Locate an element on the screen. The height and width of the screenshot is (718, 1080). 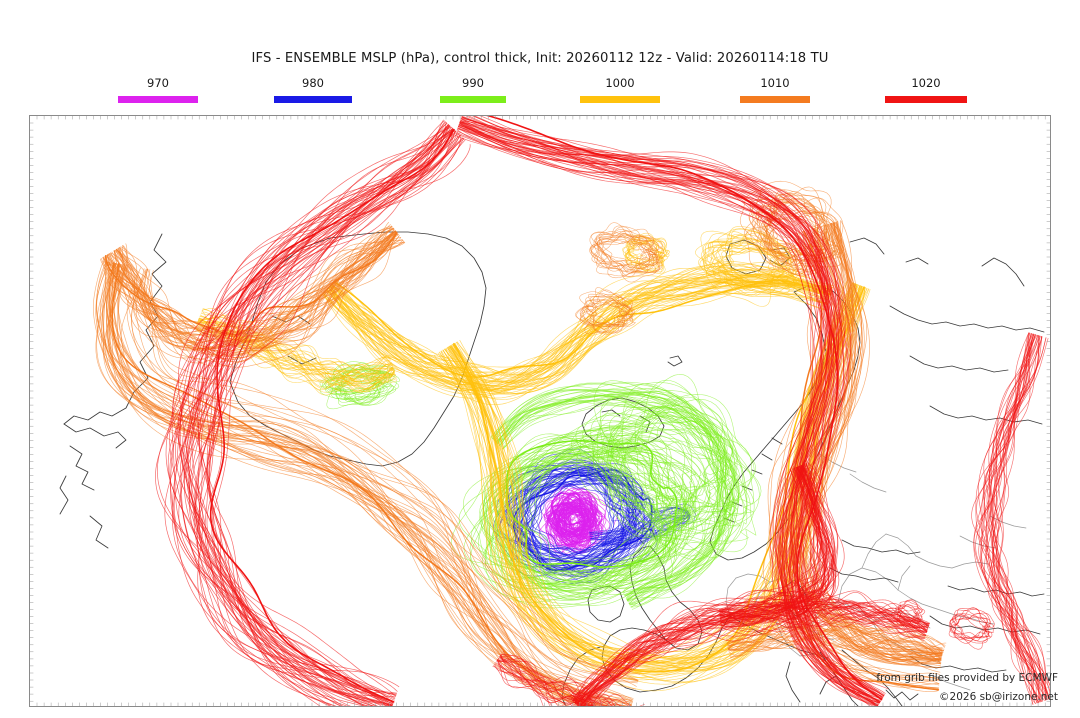
data-source-credit: from grib files provided by ECMWF is located at coordinates (967, 678).